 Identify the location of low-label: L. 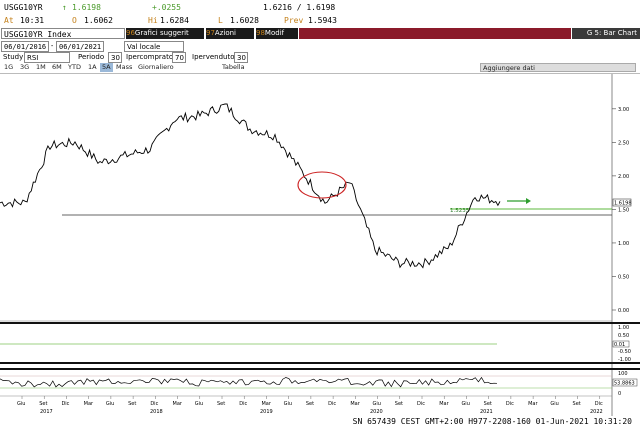
(220, 20).